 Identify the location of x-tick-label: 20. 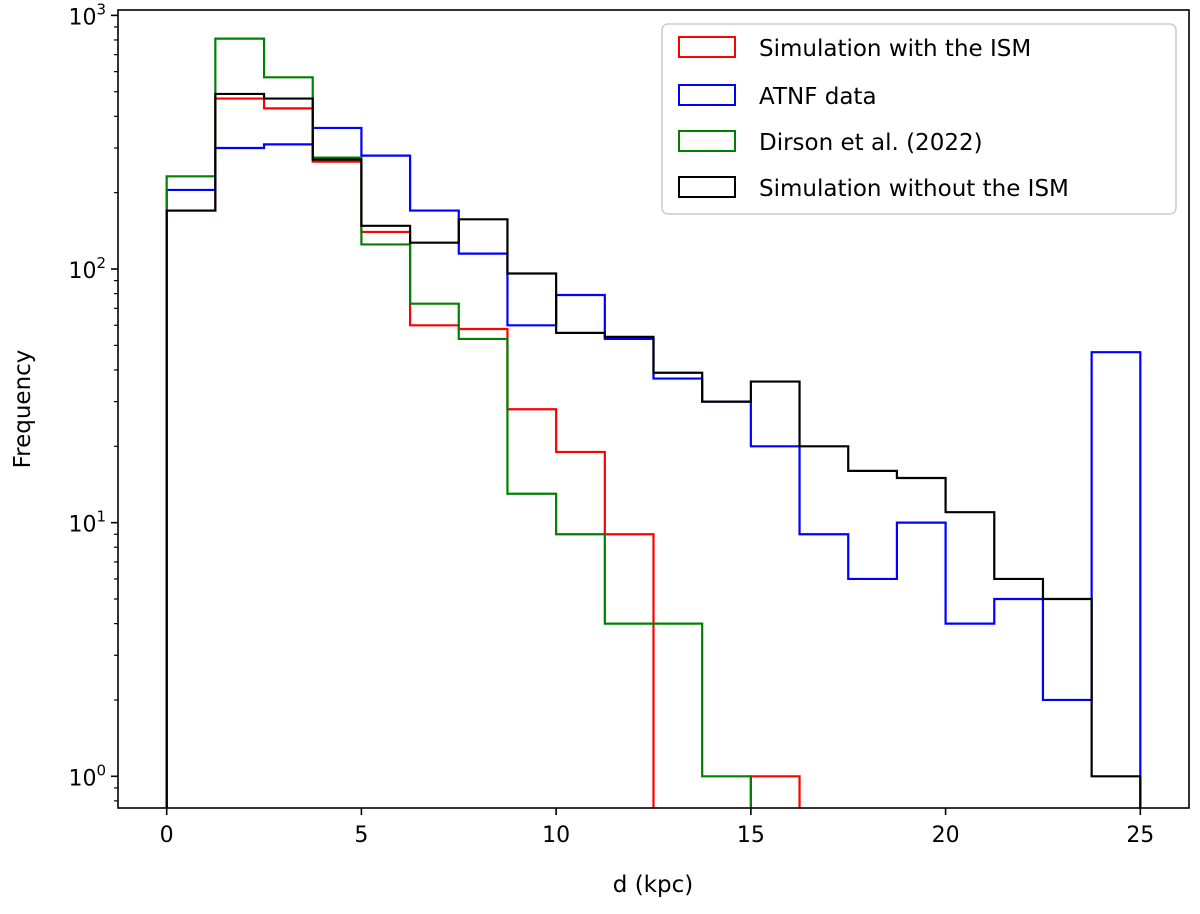
(946, 835).